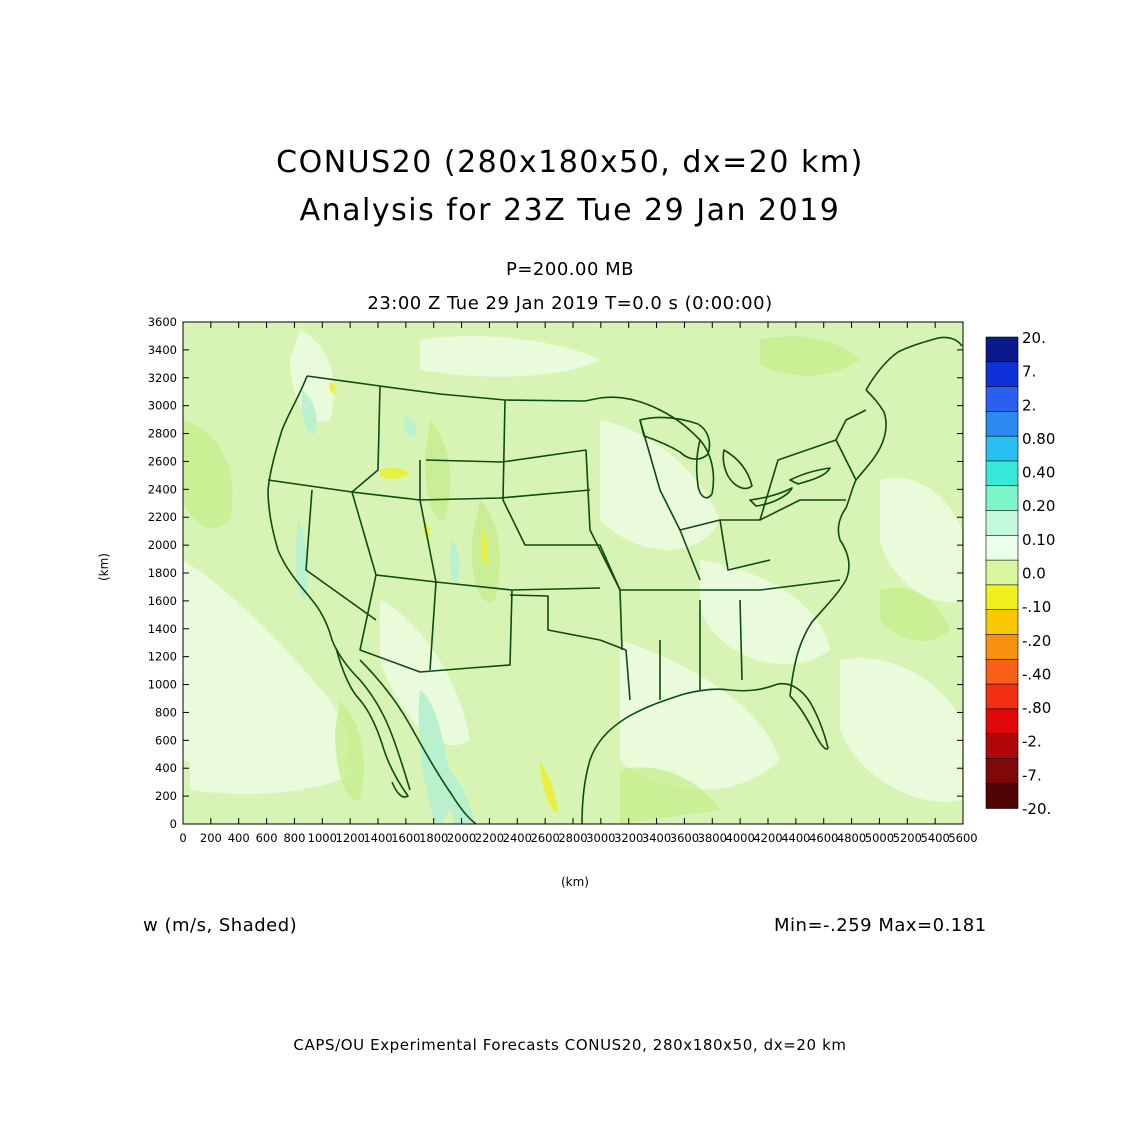 This screenshot has height=1148, width=1148. What do you see at coordinates (1032, 775) in the screenshot?
I see `colorbar-label: -7.` at bounding box center [1032, 775].